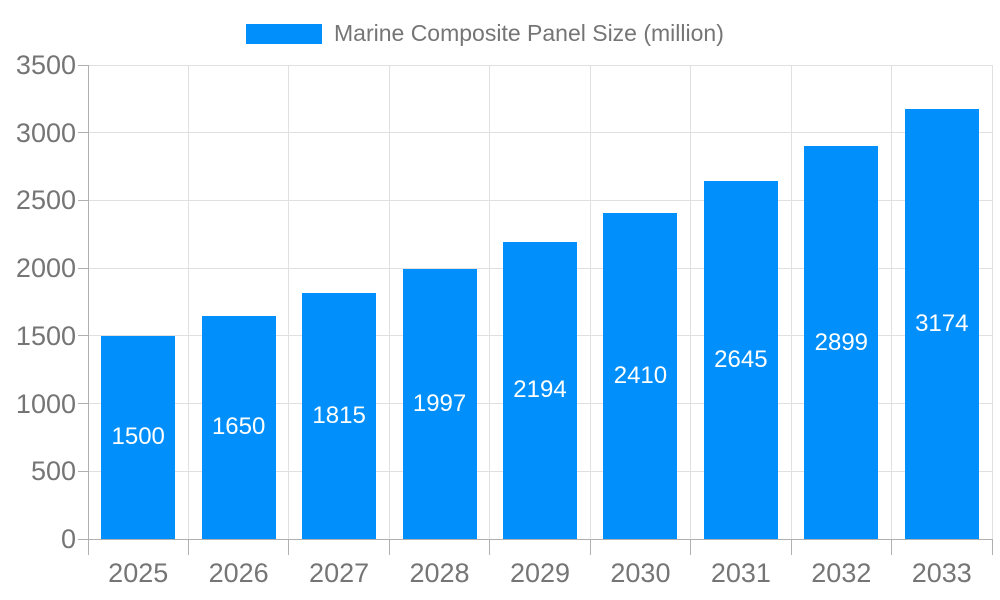 The width and height of the screenshot is (1000, 600). I want to click on bar-value-label: 2410, so click(640, 375).